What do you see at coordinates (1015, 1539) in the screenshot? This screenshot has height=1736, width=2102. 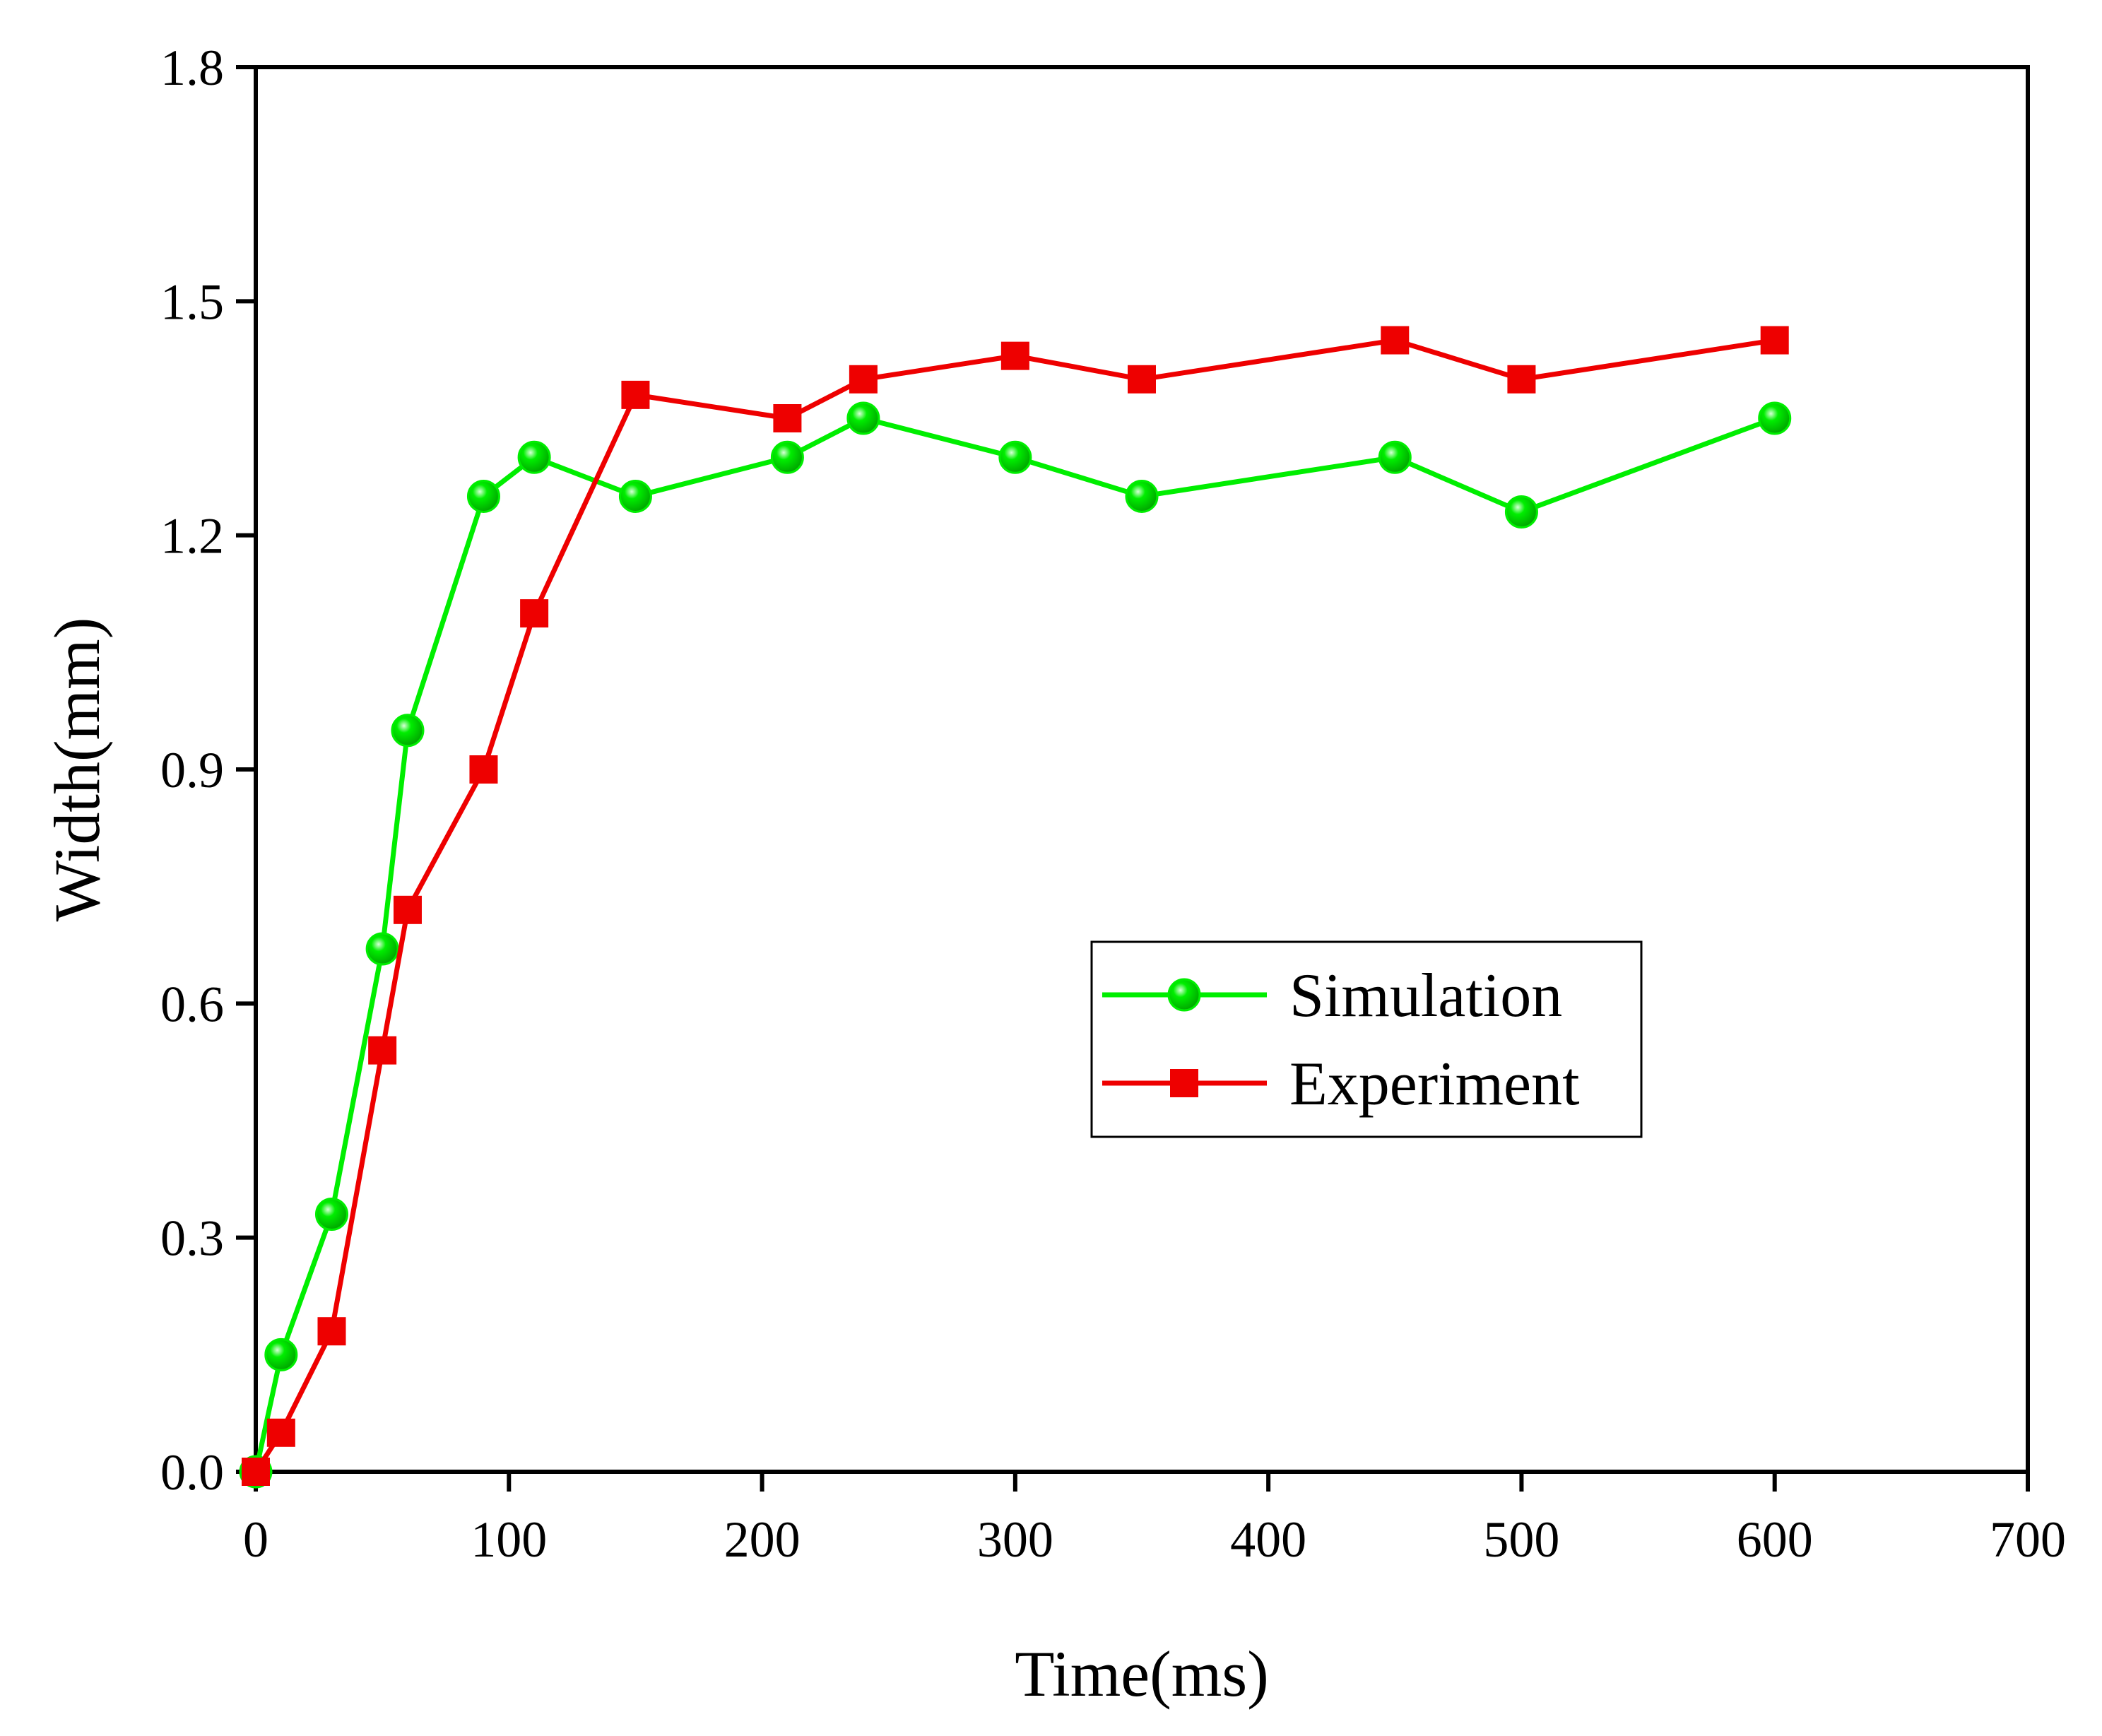 I see `x-tick-label: 300` at bounding box center [1015, 1539].